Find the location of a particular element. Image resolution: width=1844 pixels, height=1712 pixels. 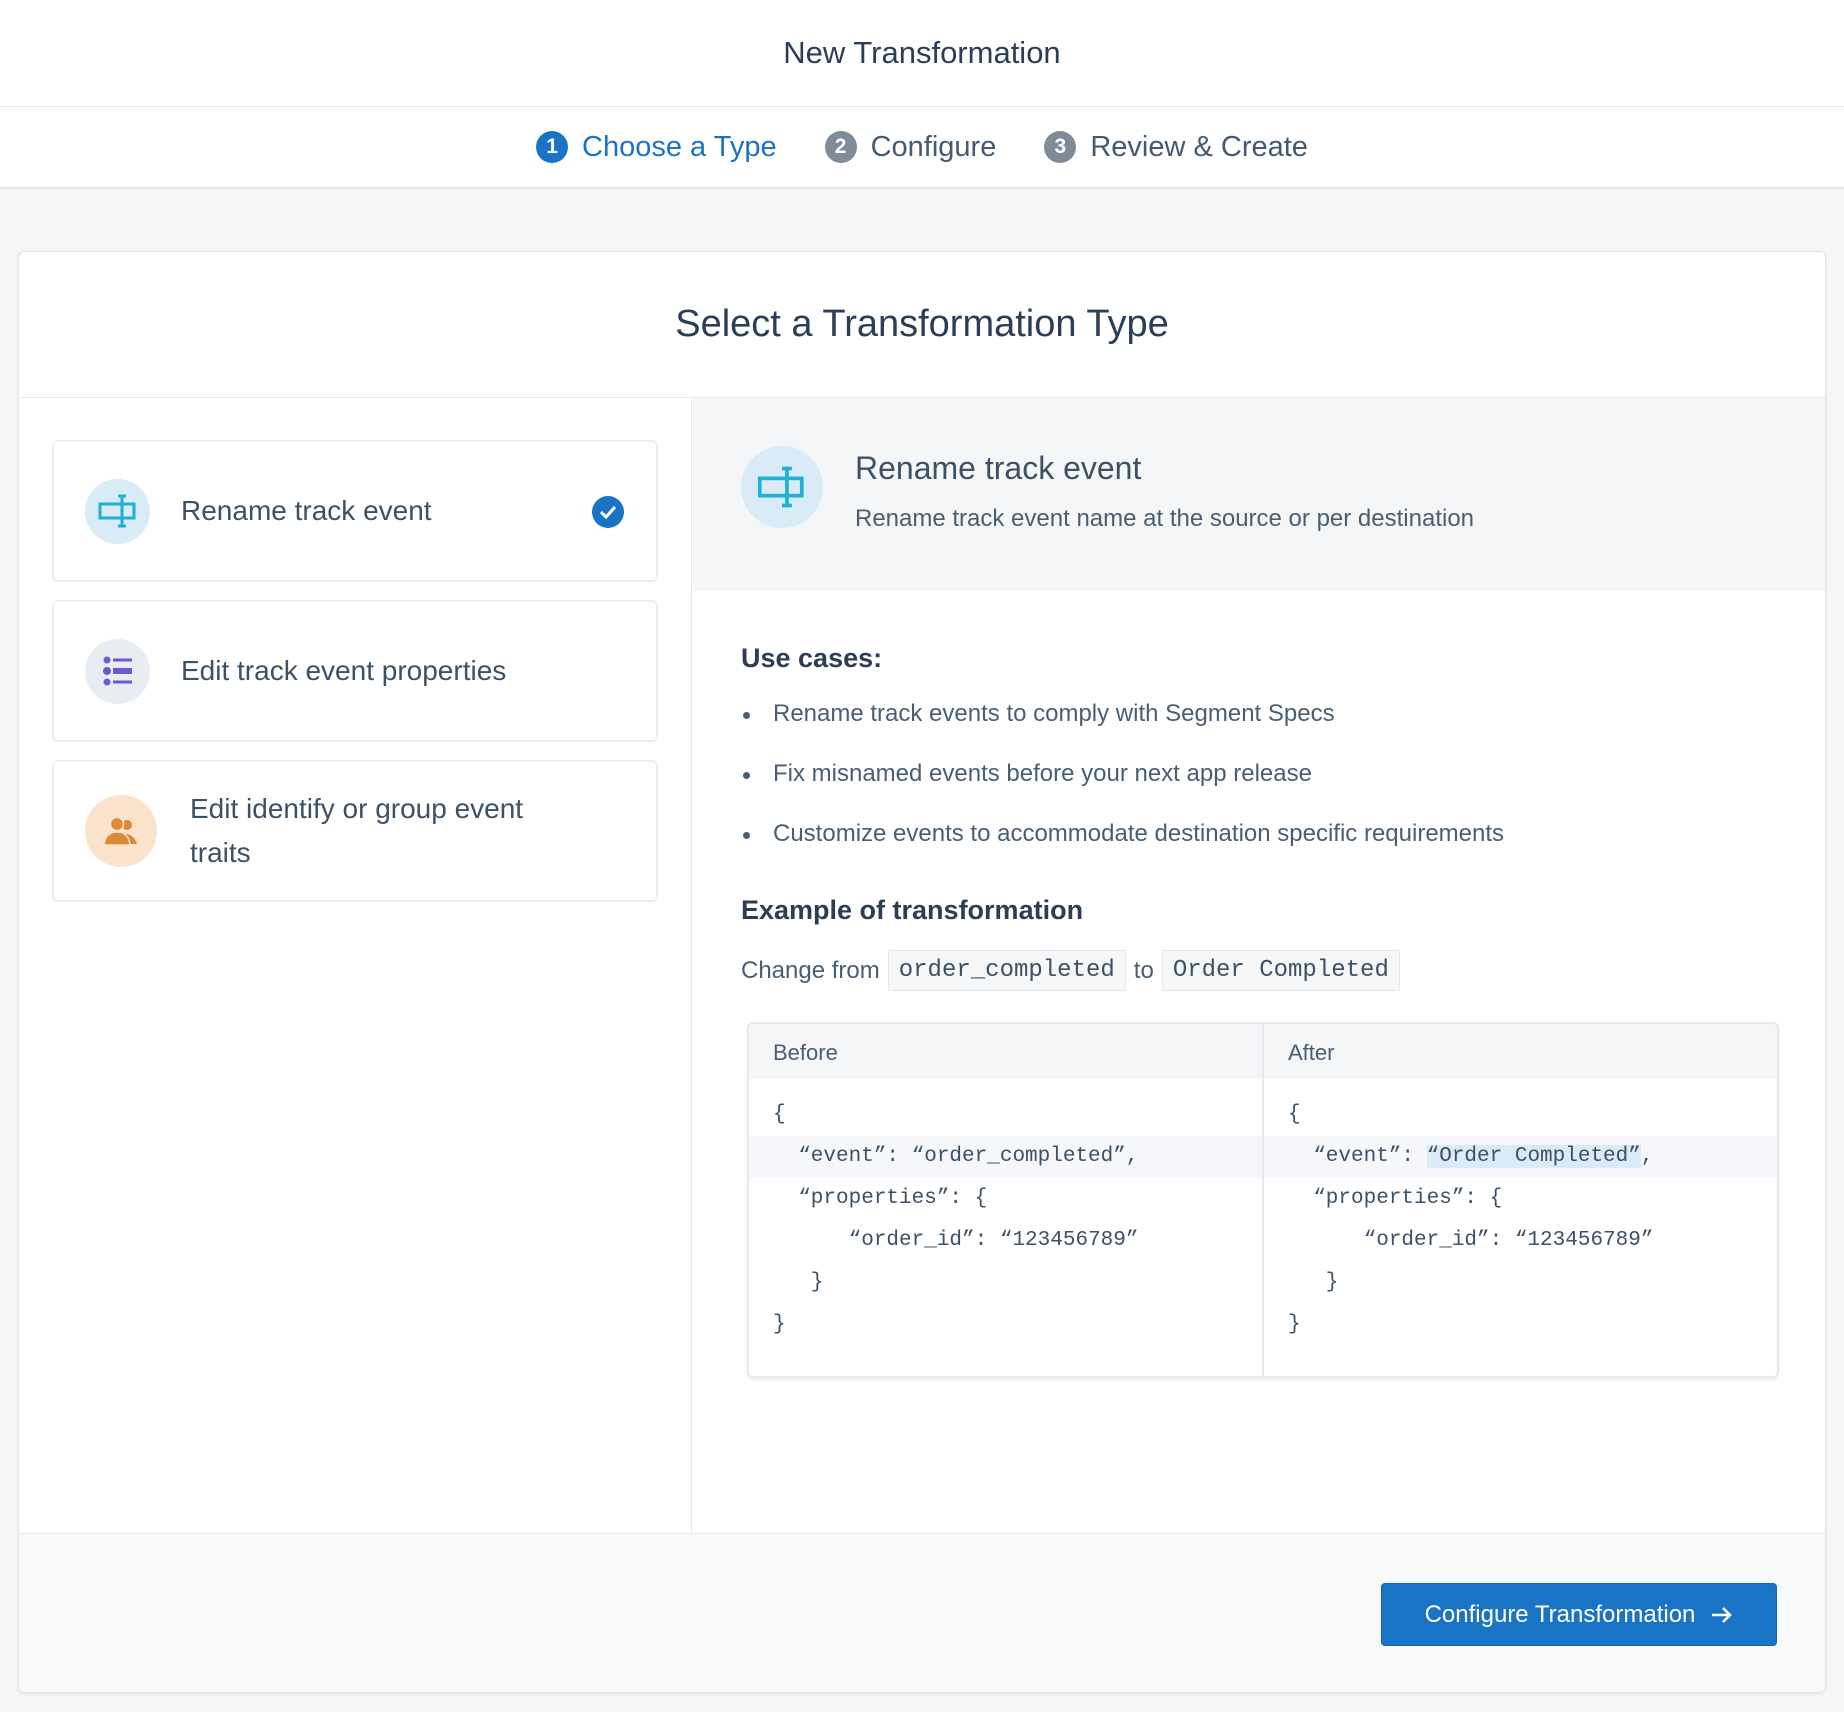

step-choose-type: 1 Choose a Type is located at coordinates (656, 147).